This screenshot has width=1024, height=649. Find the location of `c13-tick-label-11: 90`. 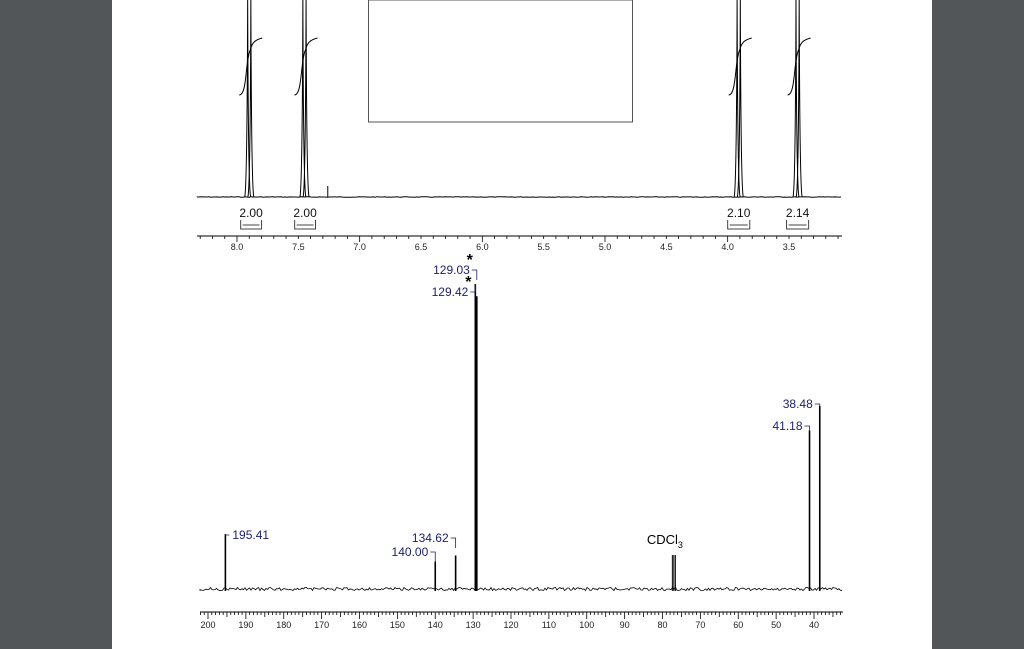

c13-tick-label-11: 90 is located at coordinates (625, 625).